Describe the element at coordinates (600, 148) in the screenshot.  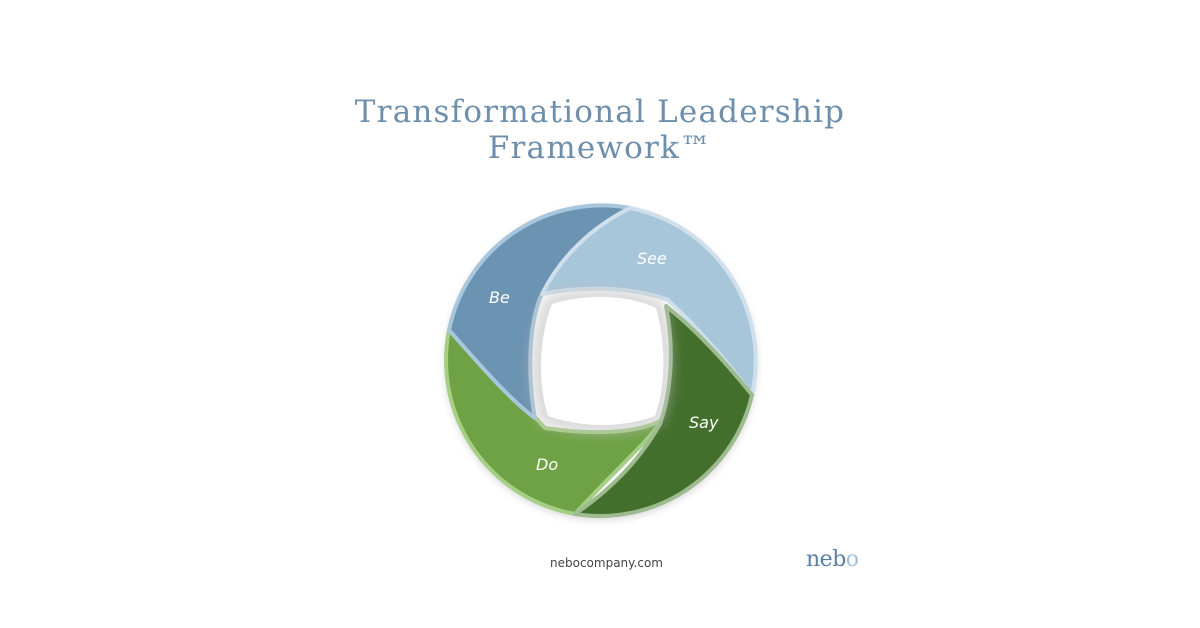
I see `title-line-2: Framework™` at that location.